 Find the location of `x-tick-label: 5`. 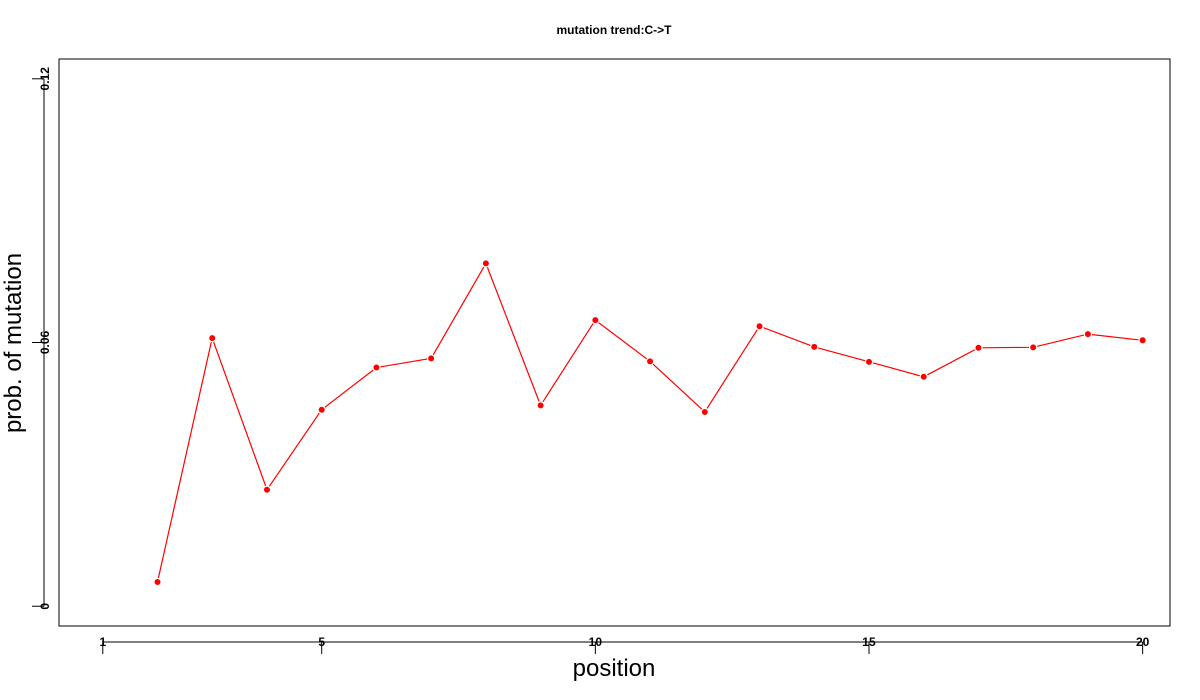

x-tick-label: 5 is located at coordinates (321, 642).